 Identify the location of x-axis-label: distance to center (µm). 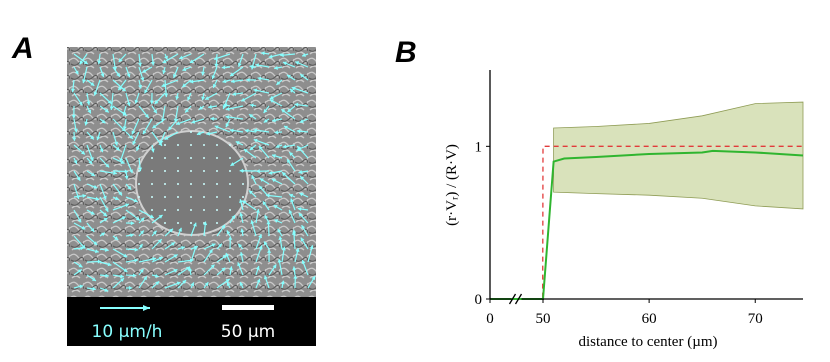
(648, 342).